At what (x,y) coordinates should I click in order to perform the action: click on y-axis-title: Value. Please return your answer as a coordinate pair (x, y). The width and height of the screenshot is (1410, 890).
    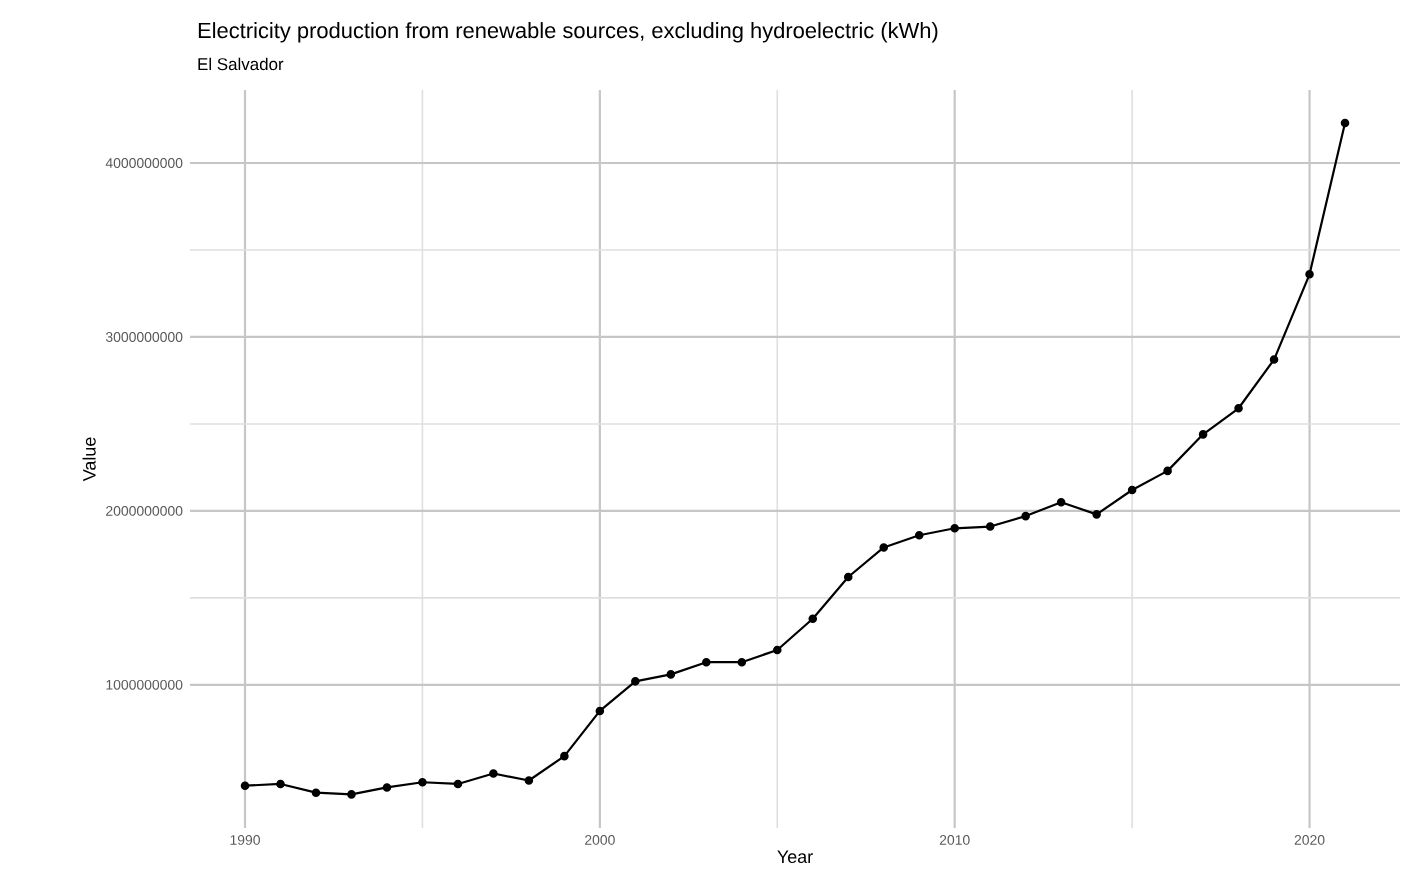
    Looking at the image, I should click on (89, 459).